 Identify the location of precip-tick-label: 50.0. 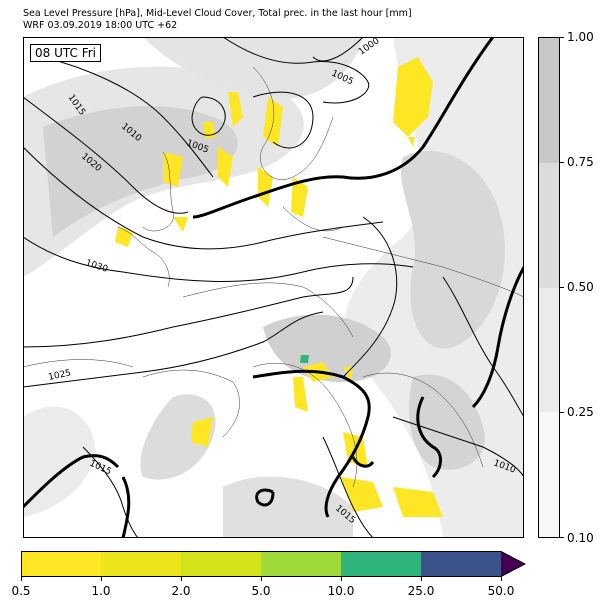
(501, 591).